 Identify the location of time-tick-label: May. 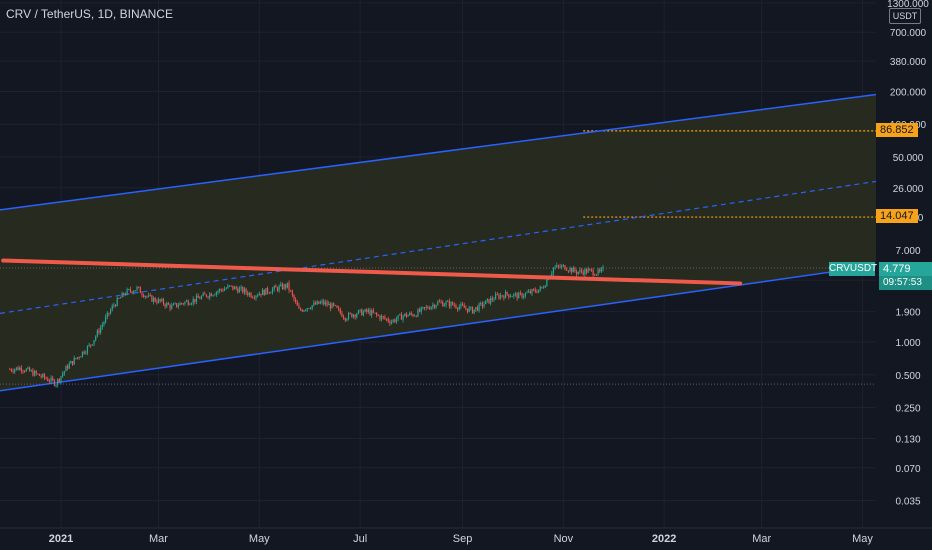
(259, 539).